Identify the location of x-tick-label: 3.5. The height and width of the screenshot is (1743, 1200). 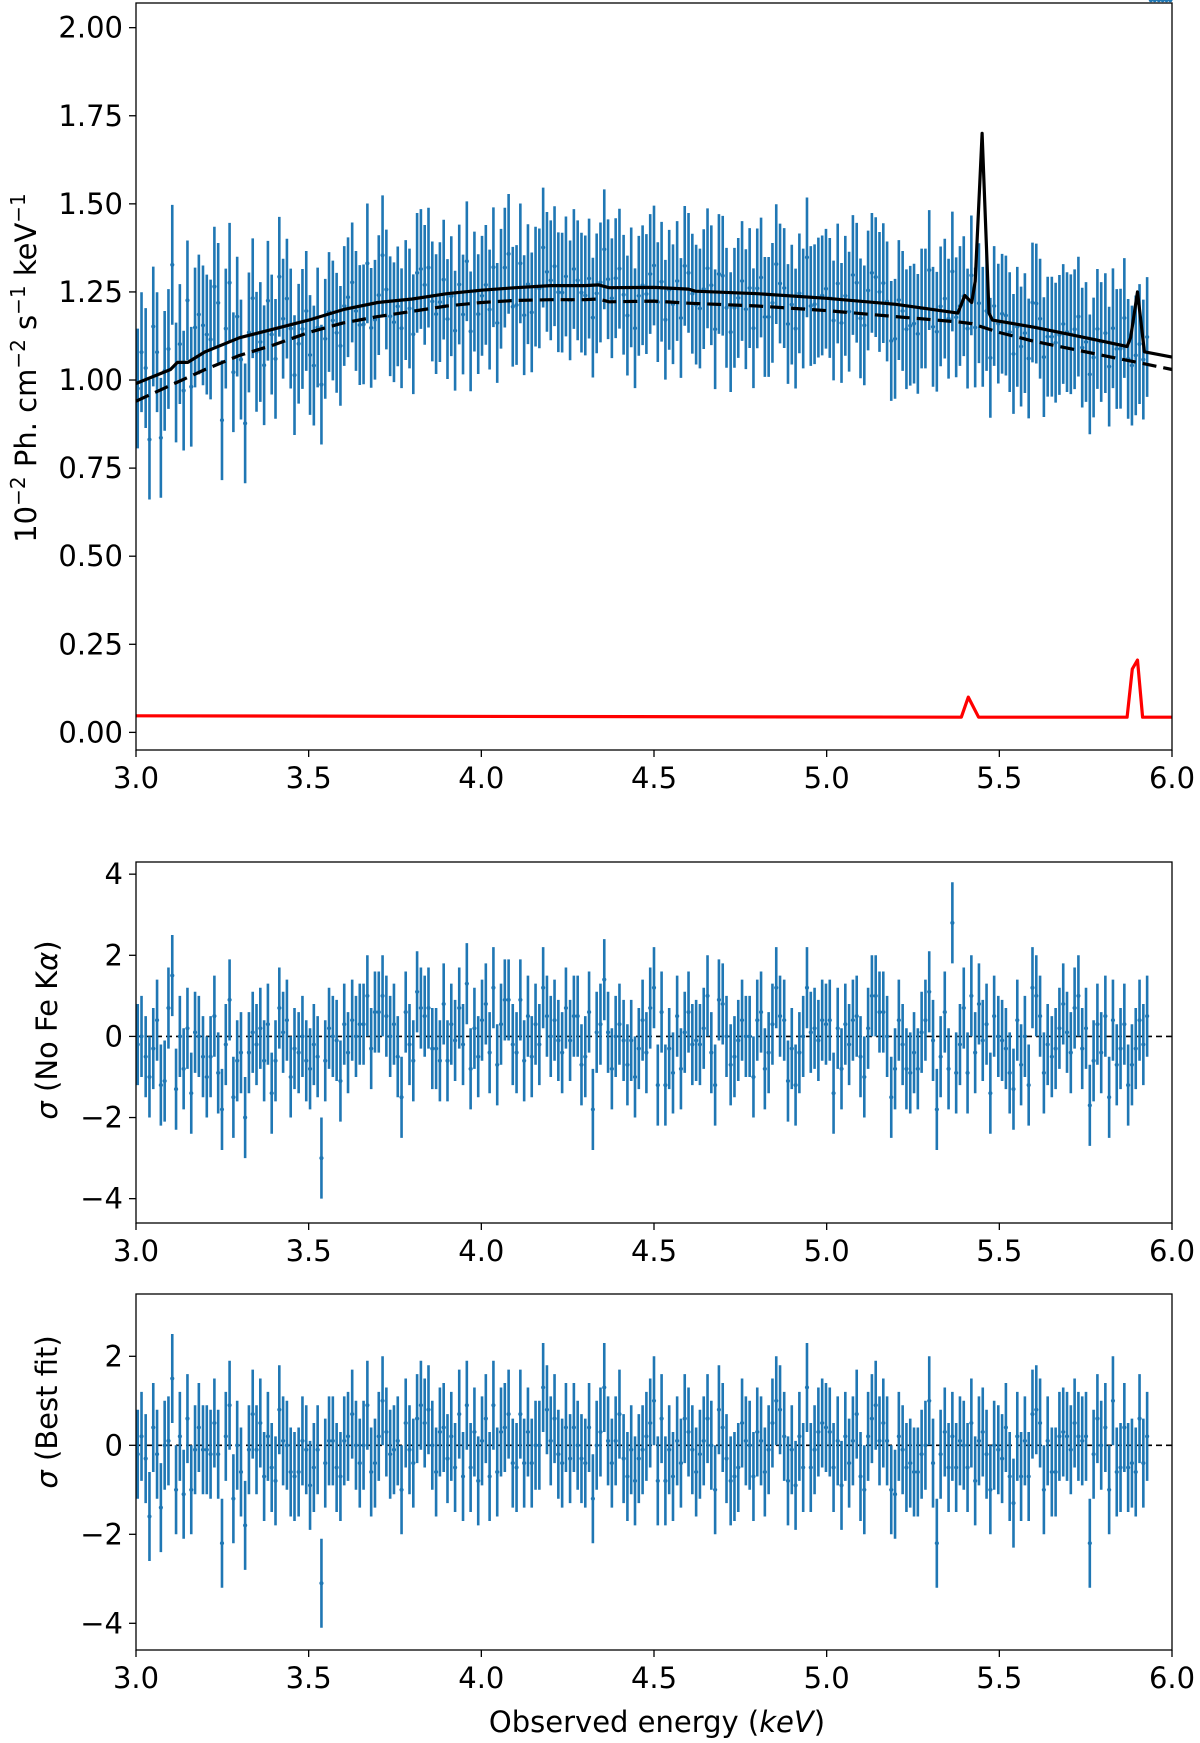
(309, 1251).